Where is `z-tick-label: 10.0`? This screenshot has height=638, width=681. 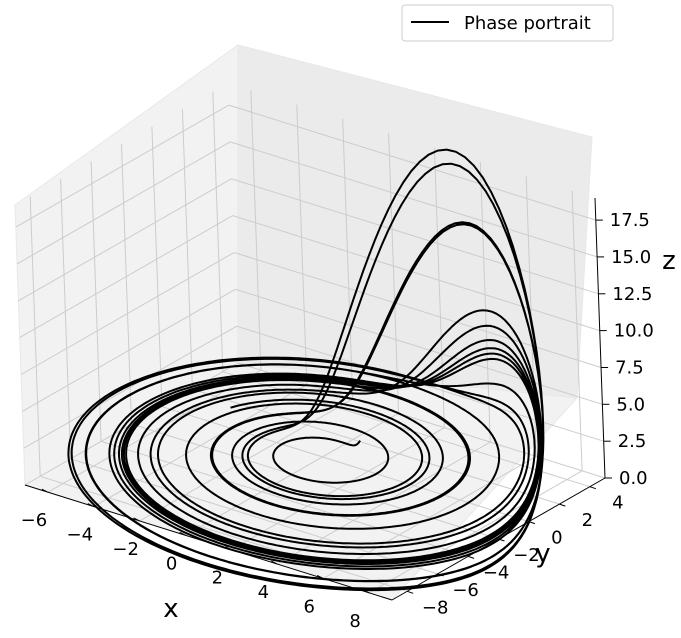
z-tick-label: 10.0 is located at coordinates (634, 331).